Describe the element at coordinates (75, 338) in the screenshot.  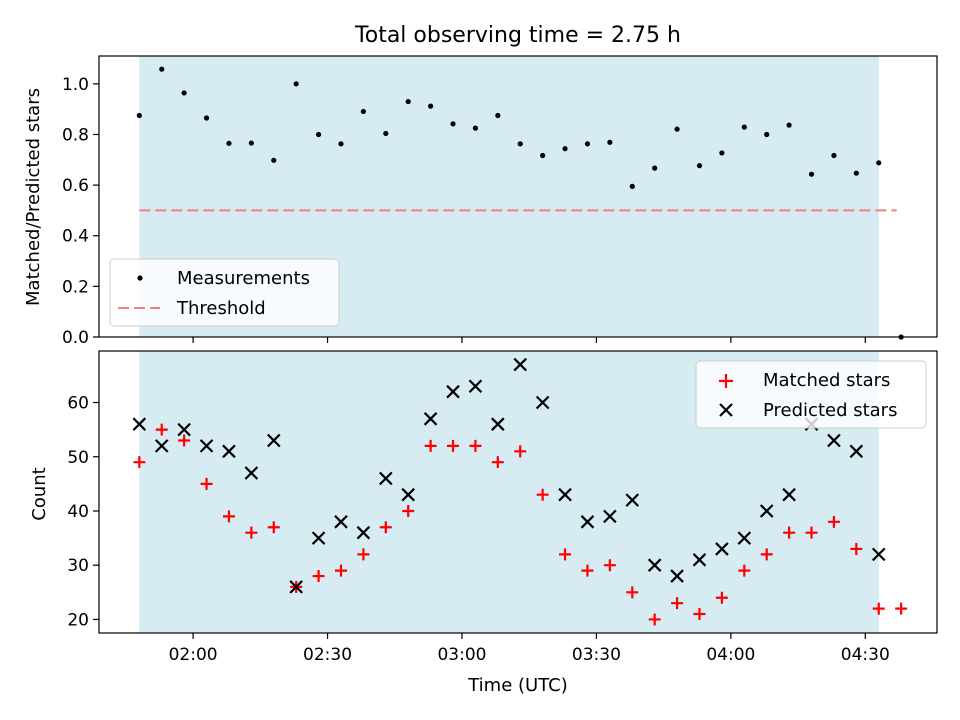
I see `y-tick-label: 0.0` at that location.